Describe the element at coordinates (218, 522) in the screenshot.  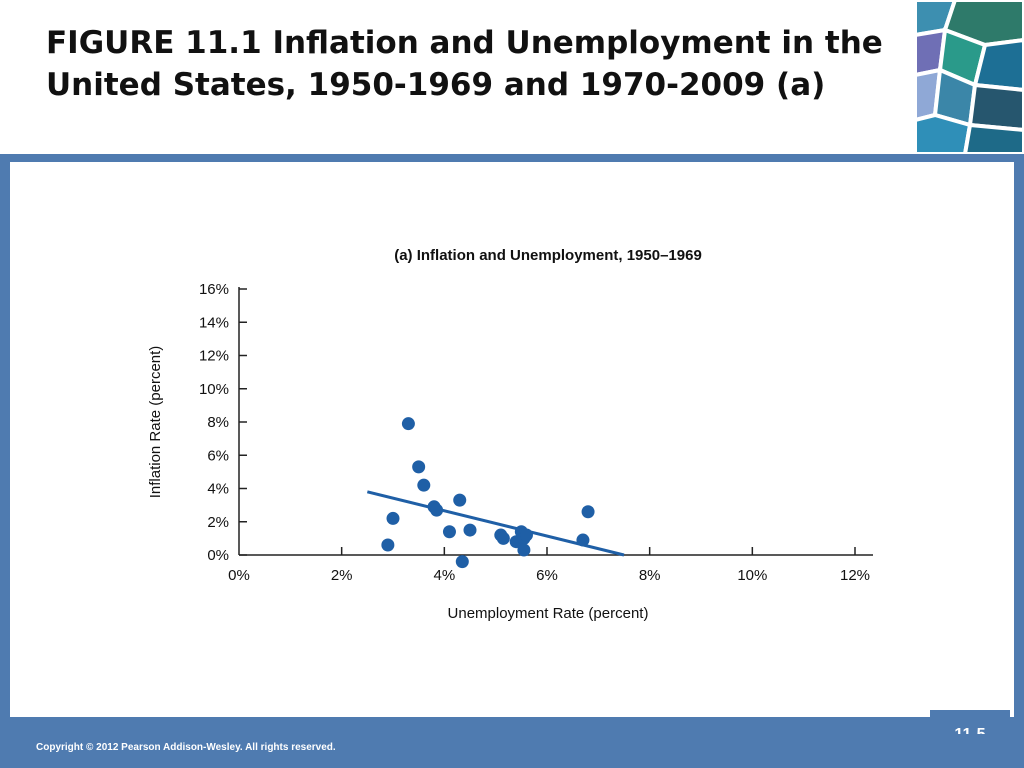
I see `y-tick-label: 2%` at that location.